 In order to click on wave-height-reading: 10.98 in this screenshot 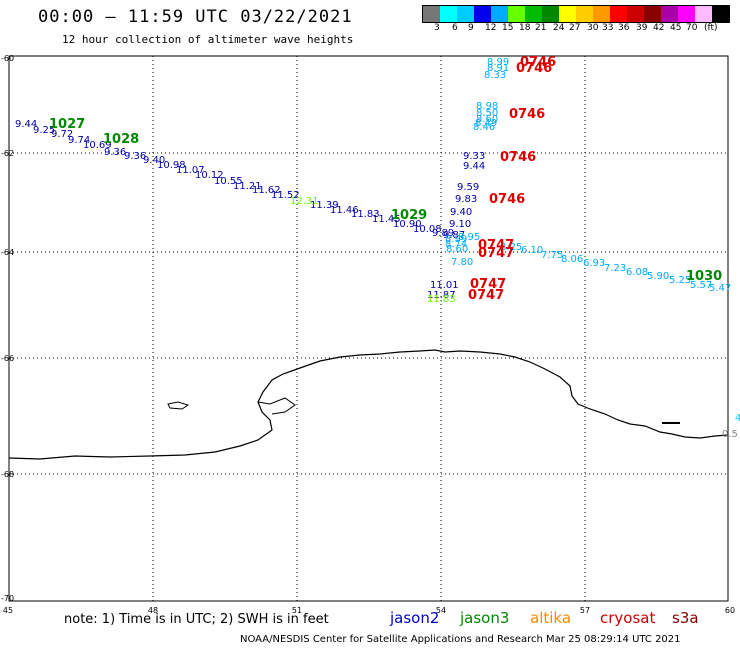, I will do `click(171, 165)`.